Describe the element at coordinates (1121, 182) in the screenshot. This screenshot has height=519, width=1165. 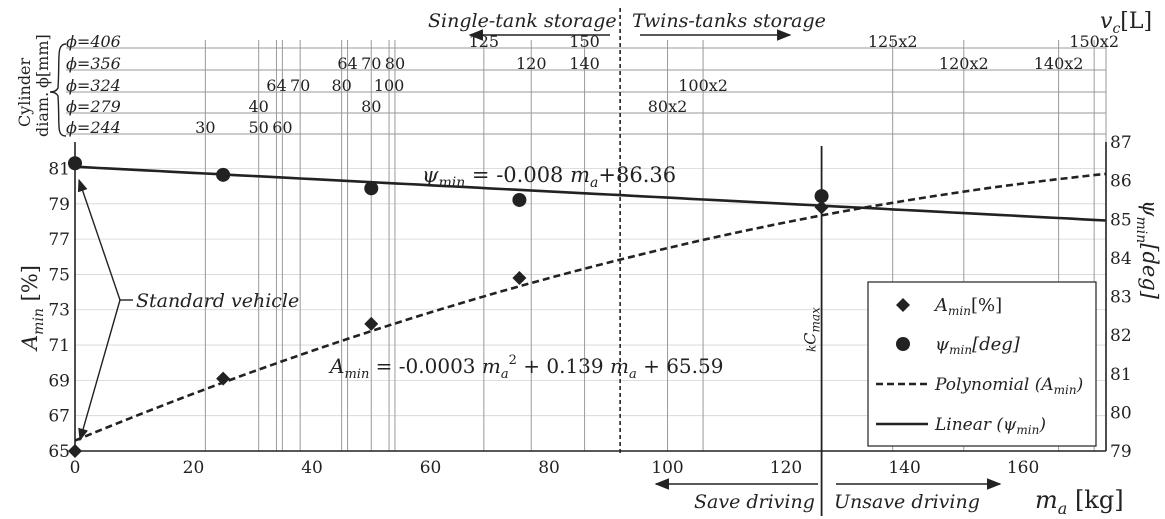
I see `right-tick-label: 86` at that location.